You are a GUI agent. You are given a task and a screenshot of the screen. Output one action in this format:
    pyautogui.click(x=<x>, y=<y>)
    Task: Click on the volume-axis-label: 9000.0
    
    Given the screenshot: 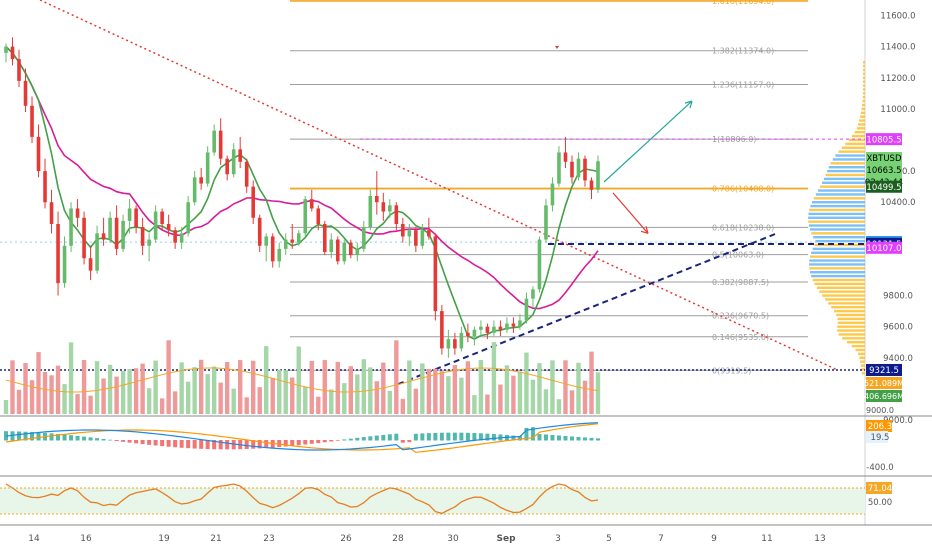 What is the action you would take?
    pyautogui.click(x=880, y=410)
    